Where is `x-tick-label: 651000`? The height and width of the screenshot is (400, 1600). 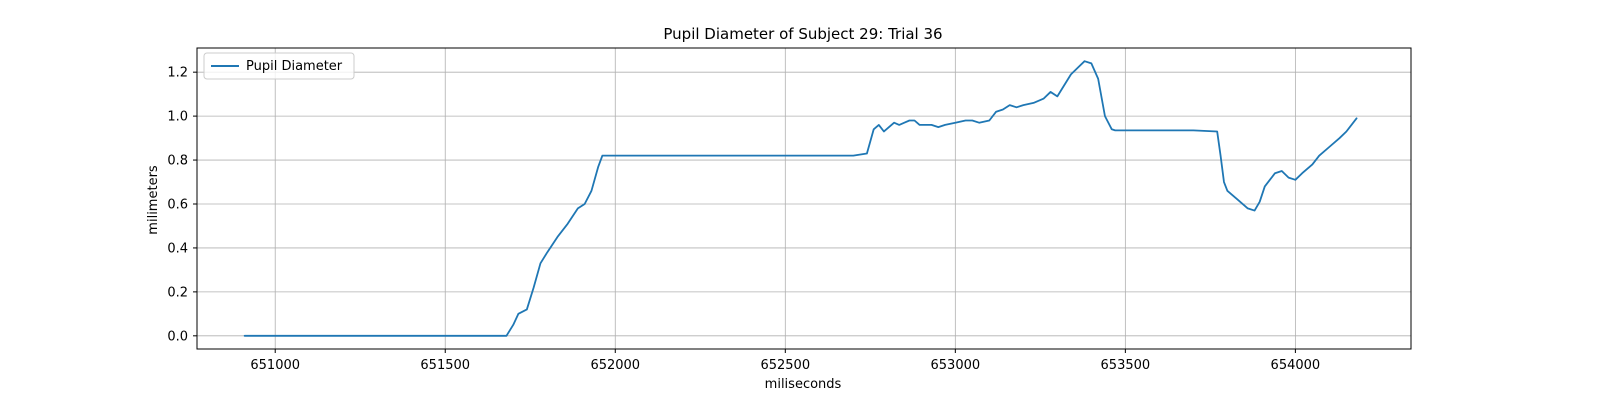 x-tick-label: 651000 is located at coordinates (275, 365).